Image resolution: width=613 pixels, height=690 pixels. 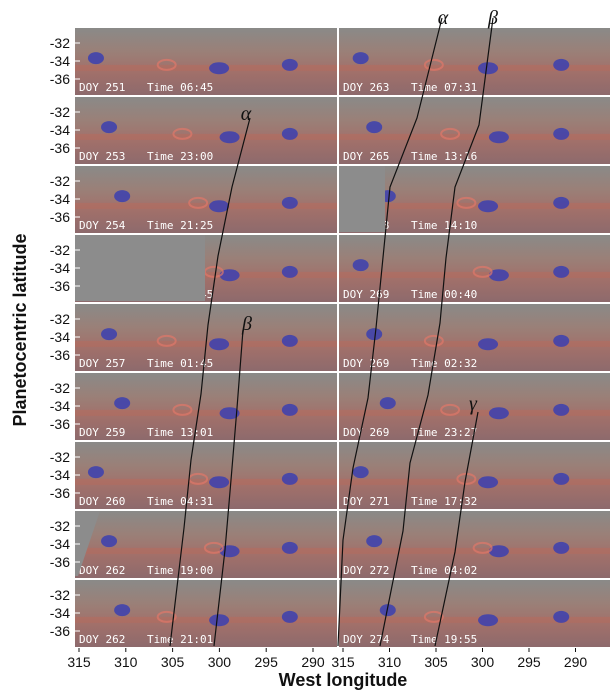 What do you see at coordinates (444, 87) in the screenshot?
I see `panel-time: Time 07:31` at bounding box center [444, 87].